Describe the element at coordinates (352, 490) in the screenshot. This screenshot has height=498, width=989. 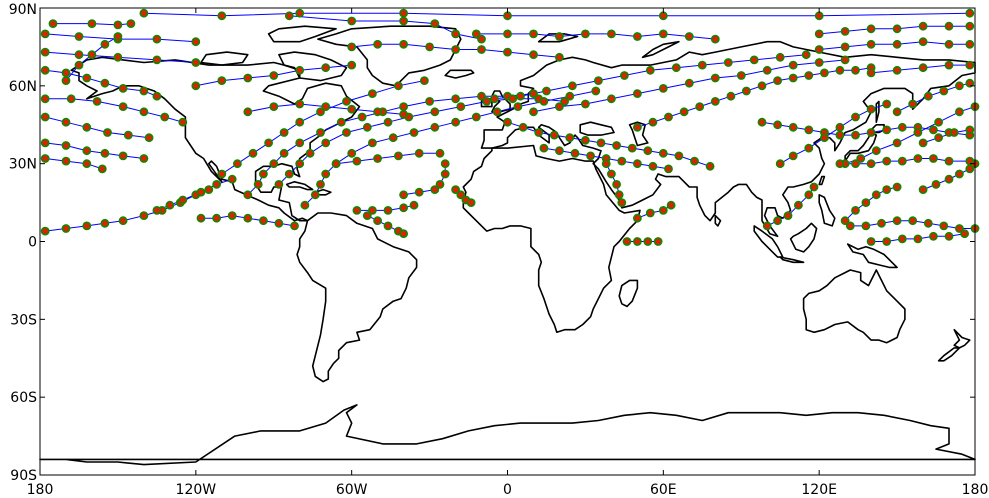
I see `x-tick-label: 60W` at that location.